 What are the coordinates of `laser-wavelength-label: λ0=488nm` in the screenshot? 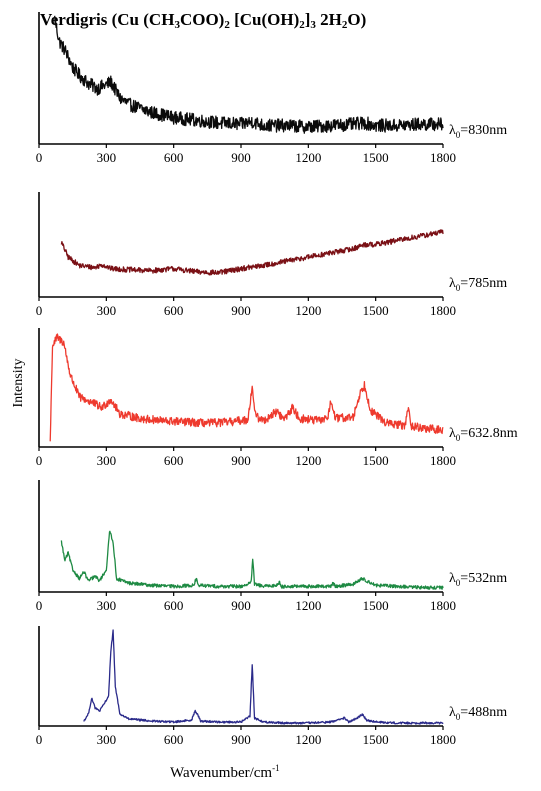 It's located at (478, 713).